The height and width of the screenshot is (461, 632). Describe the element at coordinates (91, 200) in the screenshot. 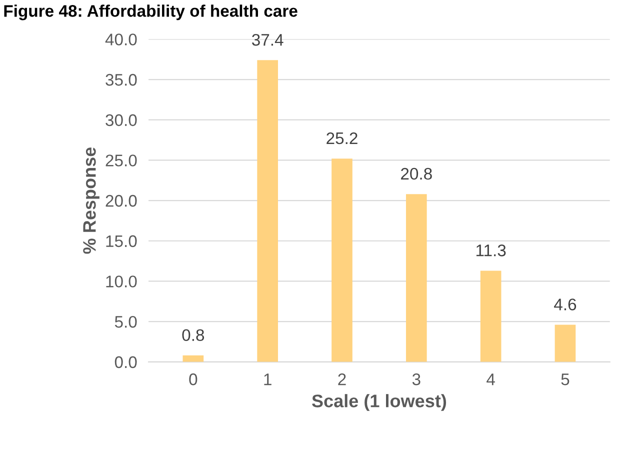

I see `y-axis-title: % Response` at that location.